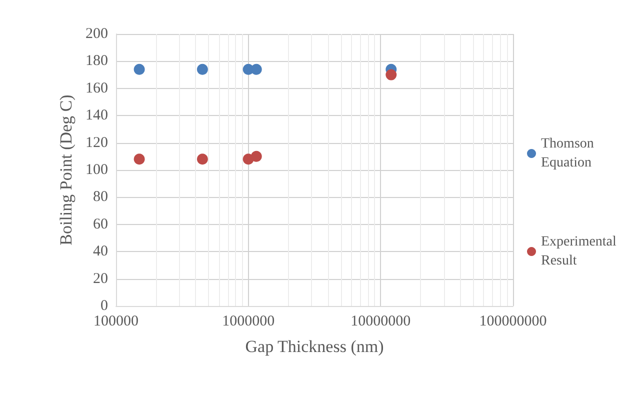  Describe the element at coordinates (97, 142) in the screenshot. I see `y-tick-label: 120` at that location.